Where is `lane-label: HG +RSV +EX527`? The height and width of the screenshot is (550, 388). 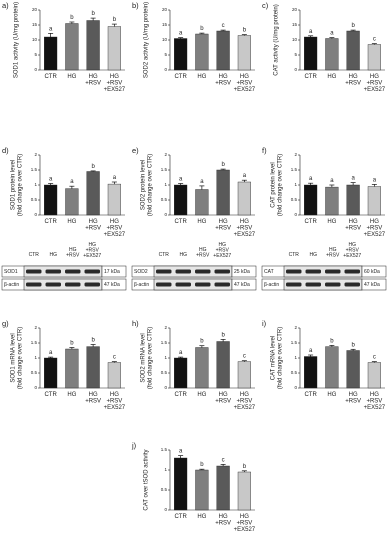
lane-label: HG +RSV +EX527 is located at coordinates (352, 250).